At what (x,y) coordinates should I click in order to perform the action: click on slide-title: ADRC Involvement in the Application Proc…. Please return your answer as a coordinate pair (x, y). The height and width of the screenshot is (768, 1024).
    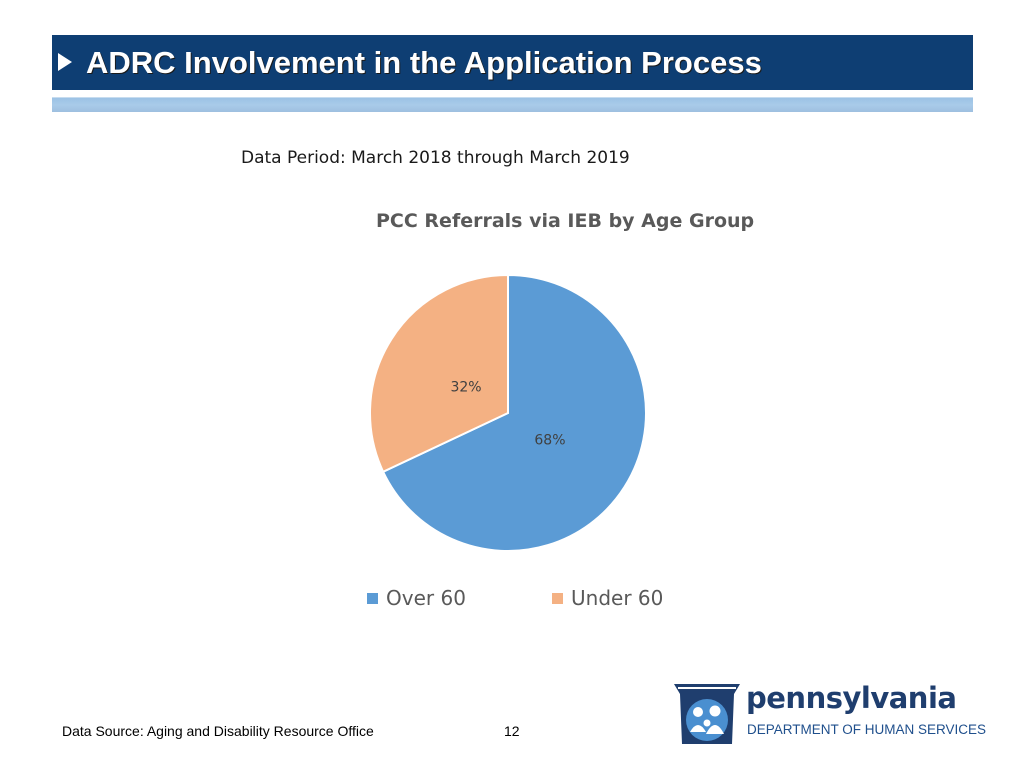
    Looking at the image, I should click on (424, 62).